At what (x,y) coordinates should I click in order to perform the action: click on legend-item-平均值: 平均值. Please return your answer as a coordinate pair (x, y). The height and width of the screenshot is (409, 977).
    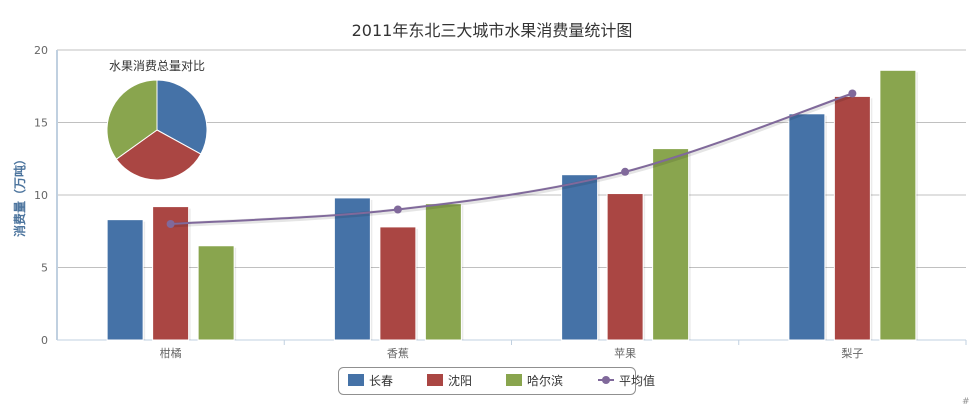
    Looking at the image, I should click on (626, 380).